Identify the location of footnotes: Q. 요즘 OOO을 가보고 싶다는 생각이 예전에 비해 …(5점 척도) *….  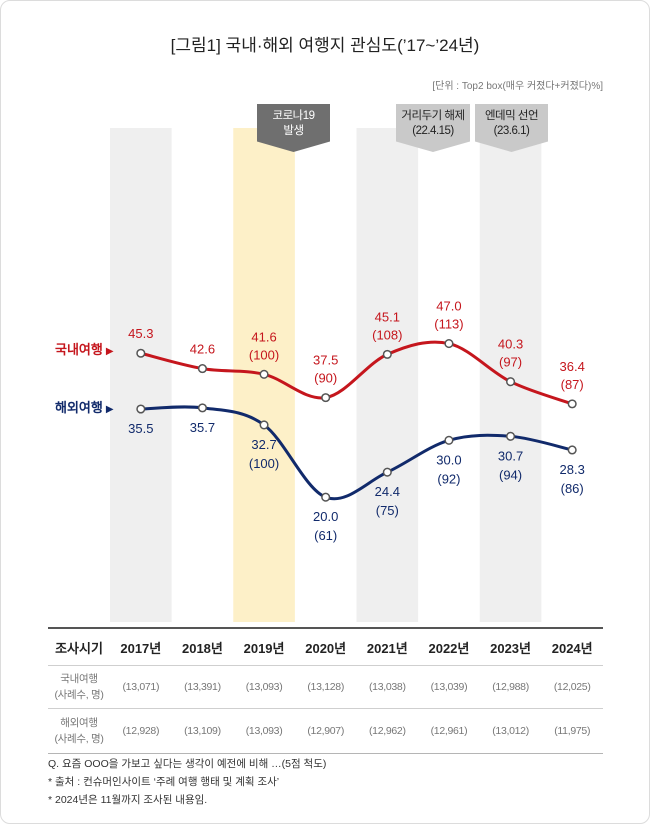
(328, 782).